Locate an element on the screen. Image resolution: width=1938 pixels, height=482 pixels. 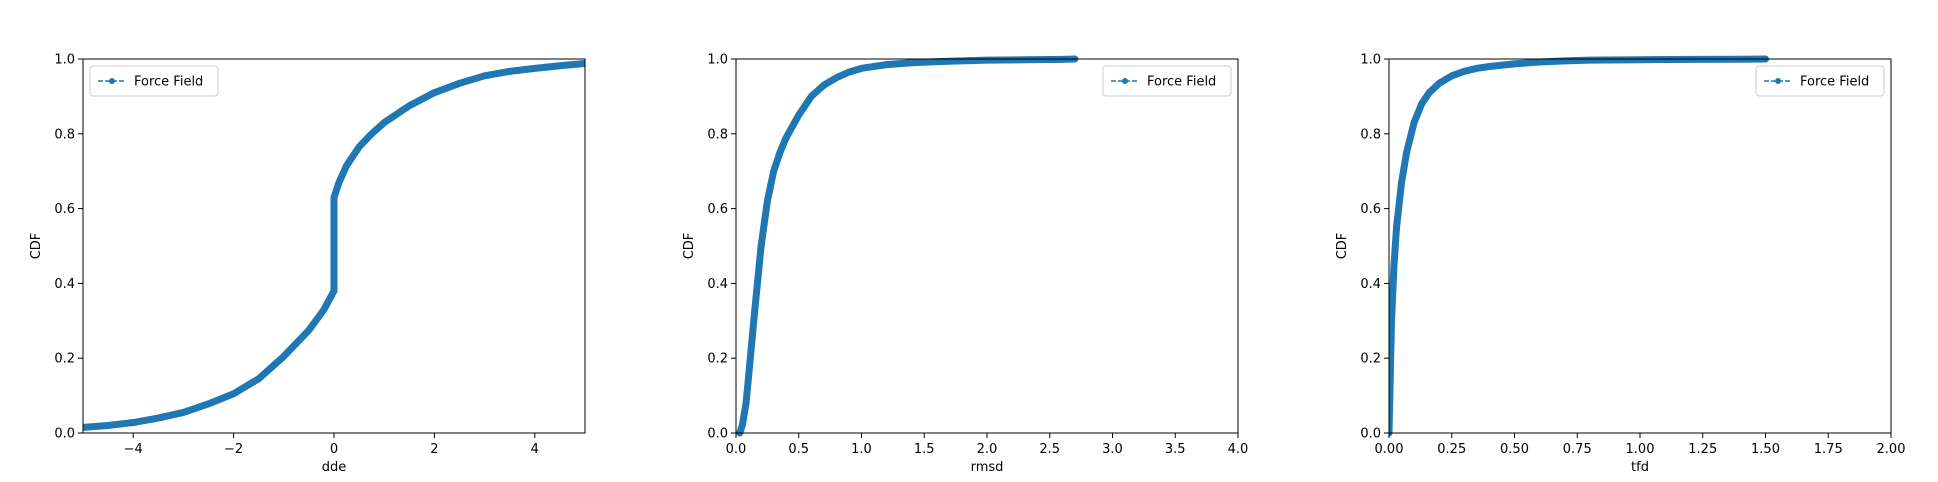
x-tick-label: −2 is located at coordinates (233, 449).